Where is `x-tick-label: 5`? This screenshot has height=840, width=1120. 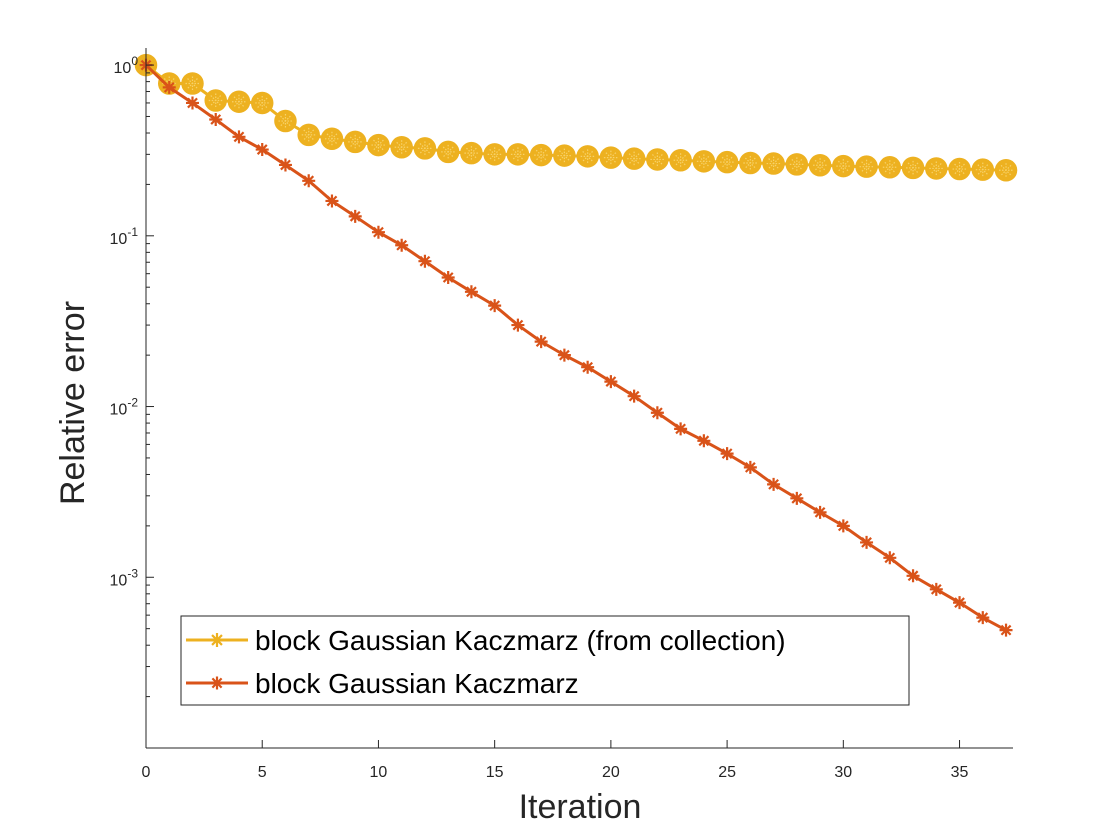
x-tick-label: 5 is located at coordinates (262, 772).